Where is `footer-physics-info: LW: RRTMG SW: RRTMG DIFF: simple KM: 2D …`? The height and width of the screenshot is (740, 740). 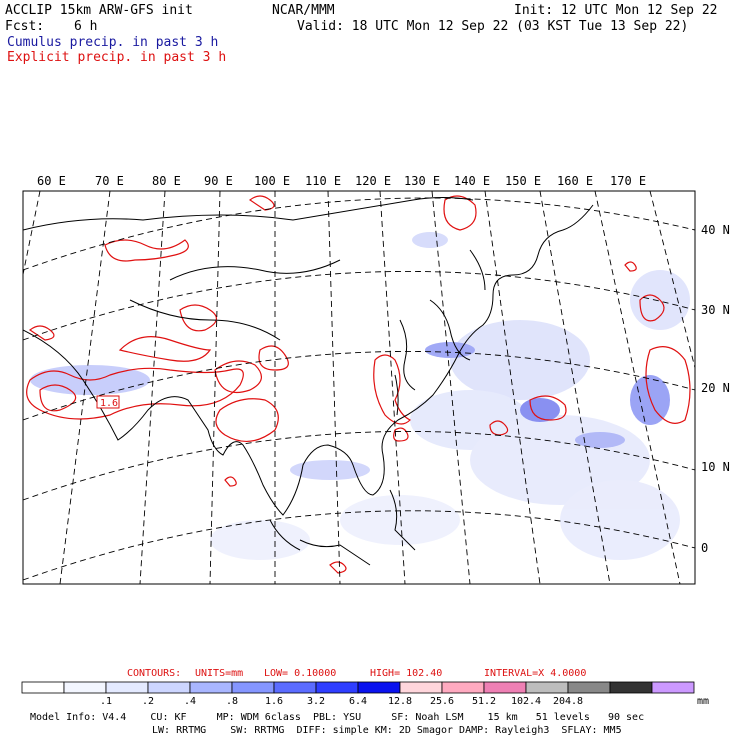 footer-physics-info: LW: RRTMG SW: RRTMG DIFF: simple KM: 2D … is located at coordinates (387, 730).